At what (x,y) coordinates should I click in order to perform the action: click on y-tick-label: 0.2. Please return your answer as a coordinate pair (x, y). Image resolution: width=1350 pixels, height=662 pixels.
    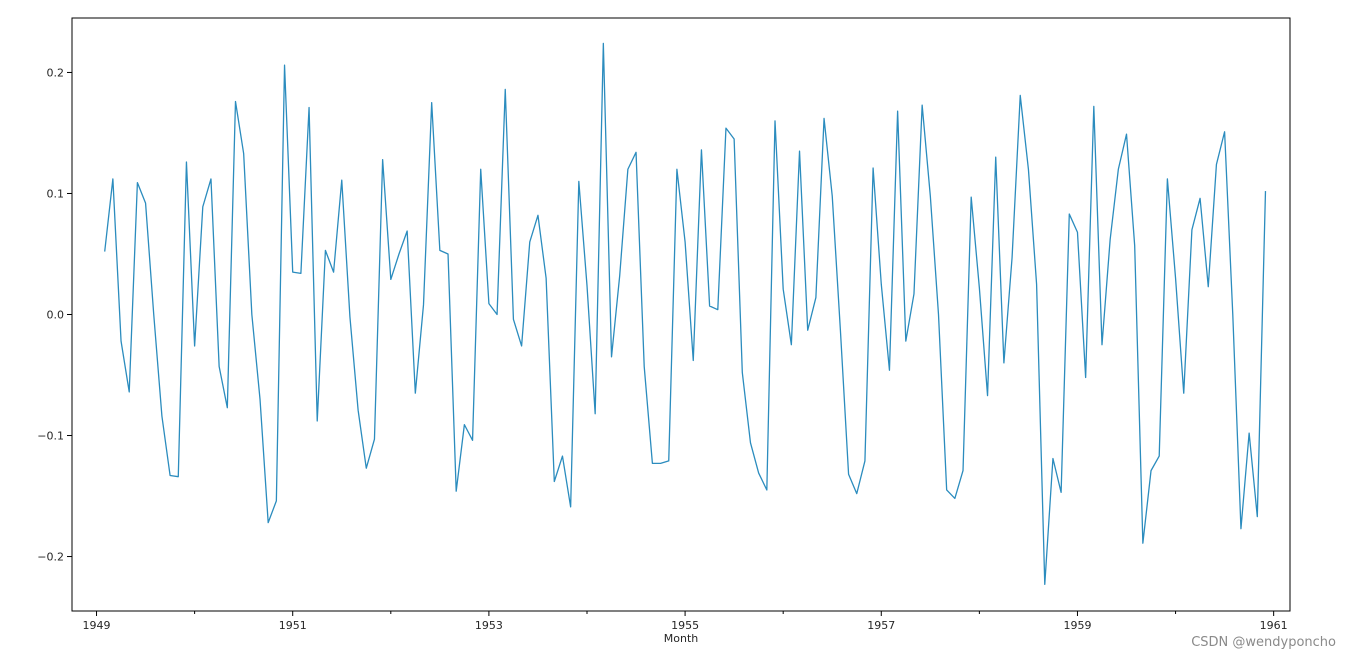
    Looking at the image, I should click on (56, 72).